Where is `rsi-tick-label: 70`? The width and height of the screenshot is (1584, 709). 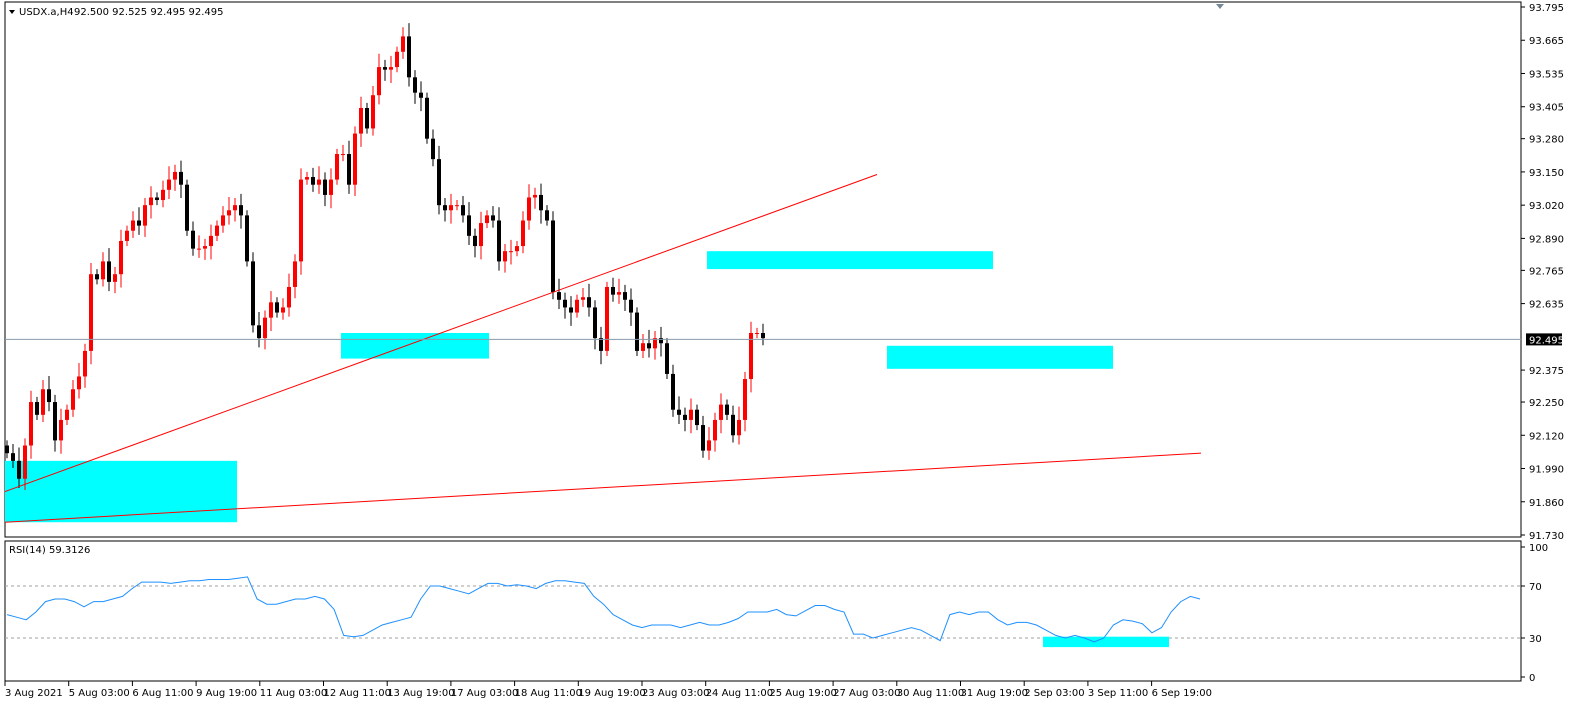 rsi-tick-label: 70 is located at coordinates (1535, 587).